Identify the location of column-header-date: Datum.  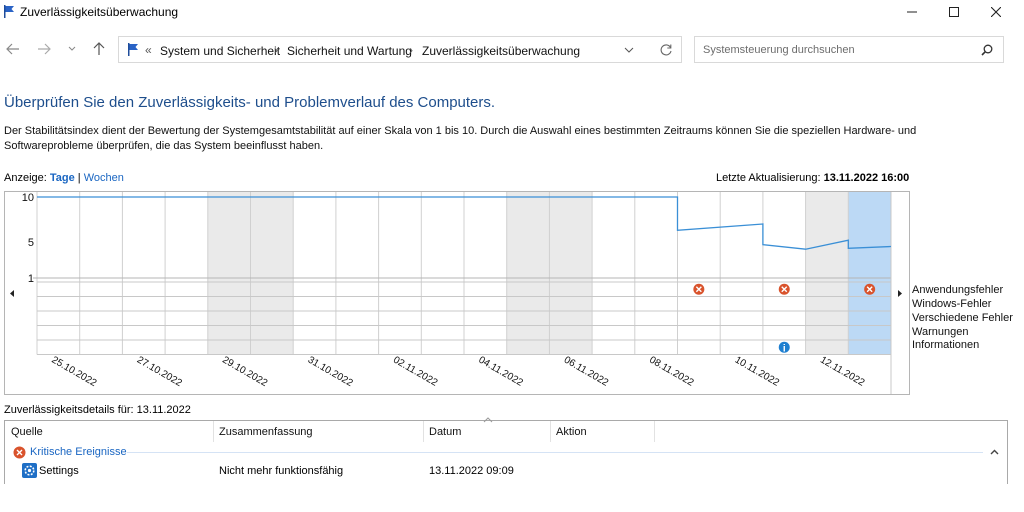
(445, 432).